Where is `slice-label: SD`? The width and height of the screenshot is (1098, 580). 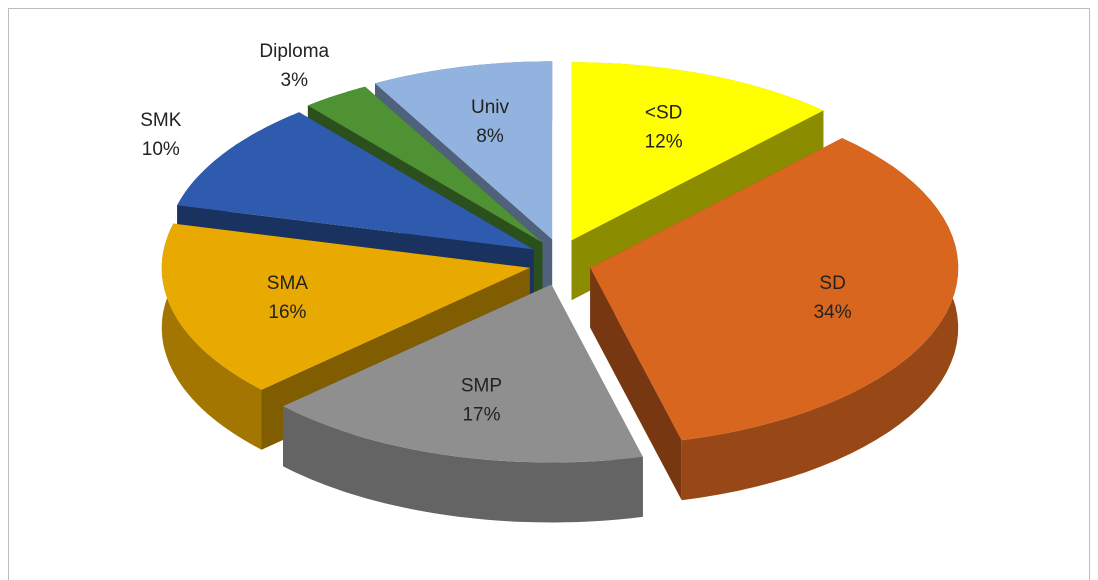
slice-label: SD is located at coordinates (832, 283).